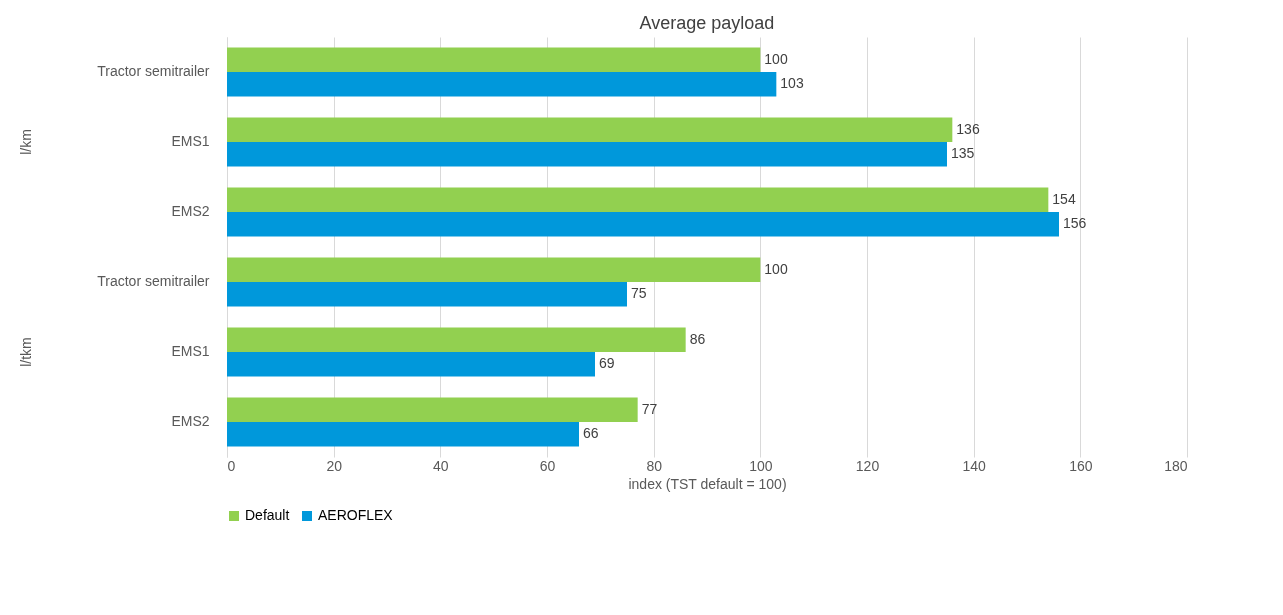 The width and height of the screenshot is (1283, 615). What do you see at coordinates (1176, 465) in the screenshot?
I see `x-tick-label: 180` at bounding box center [1176, 465].